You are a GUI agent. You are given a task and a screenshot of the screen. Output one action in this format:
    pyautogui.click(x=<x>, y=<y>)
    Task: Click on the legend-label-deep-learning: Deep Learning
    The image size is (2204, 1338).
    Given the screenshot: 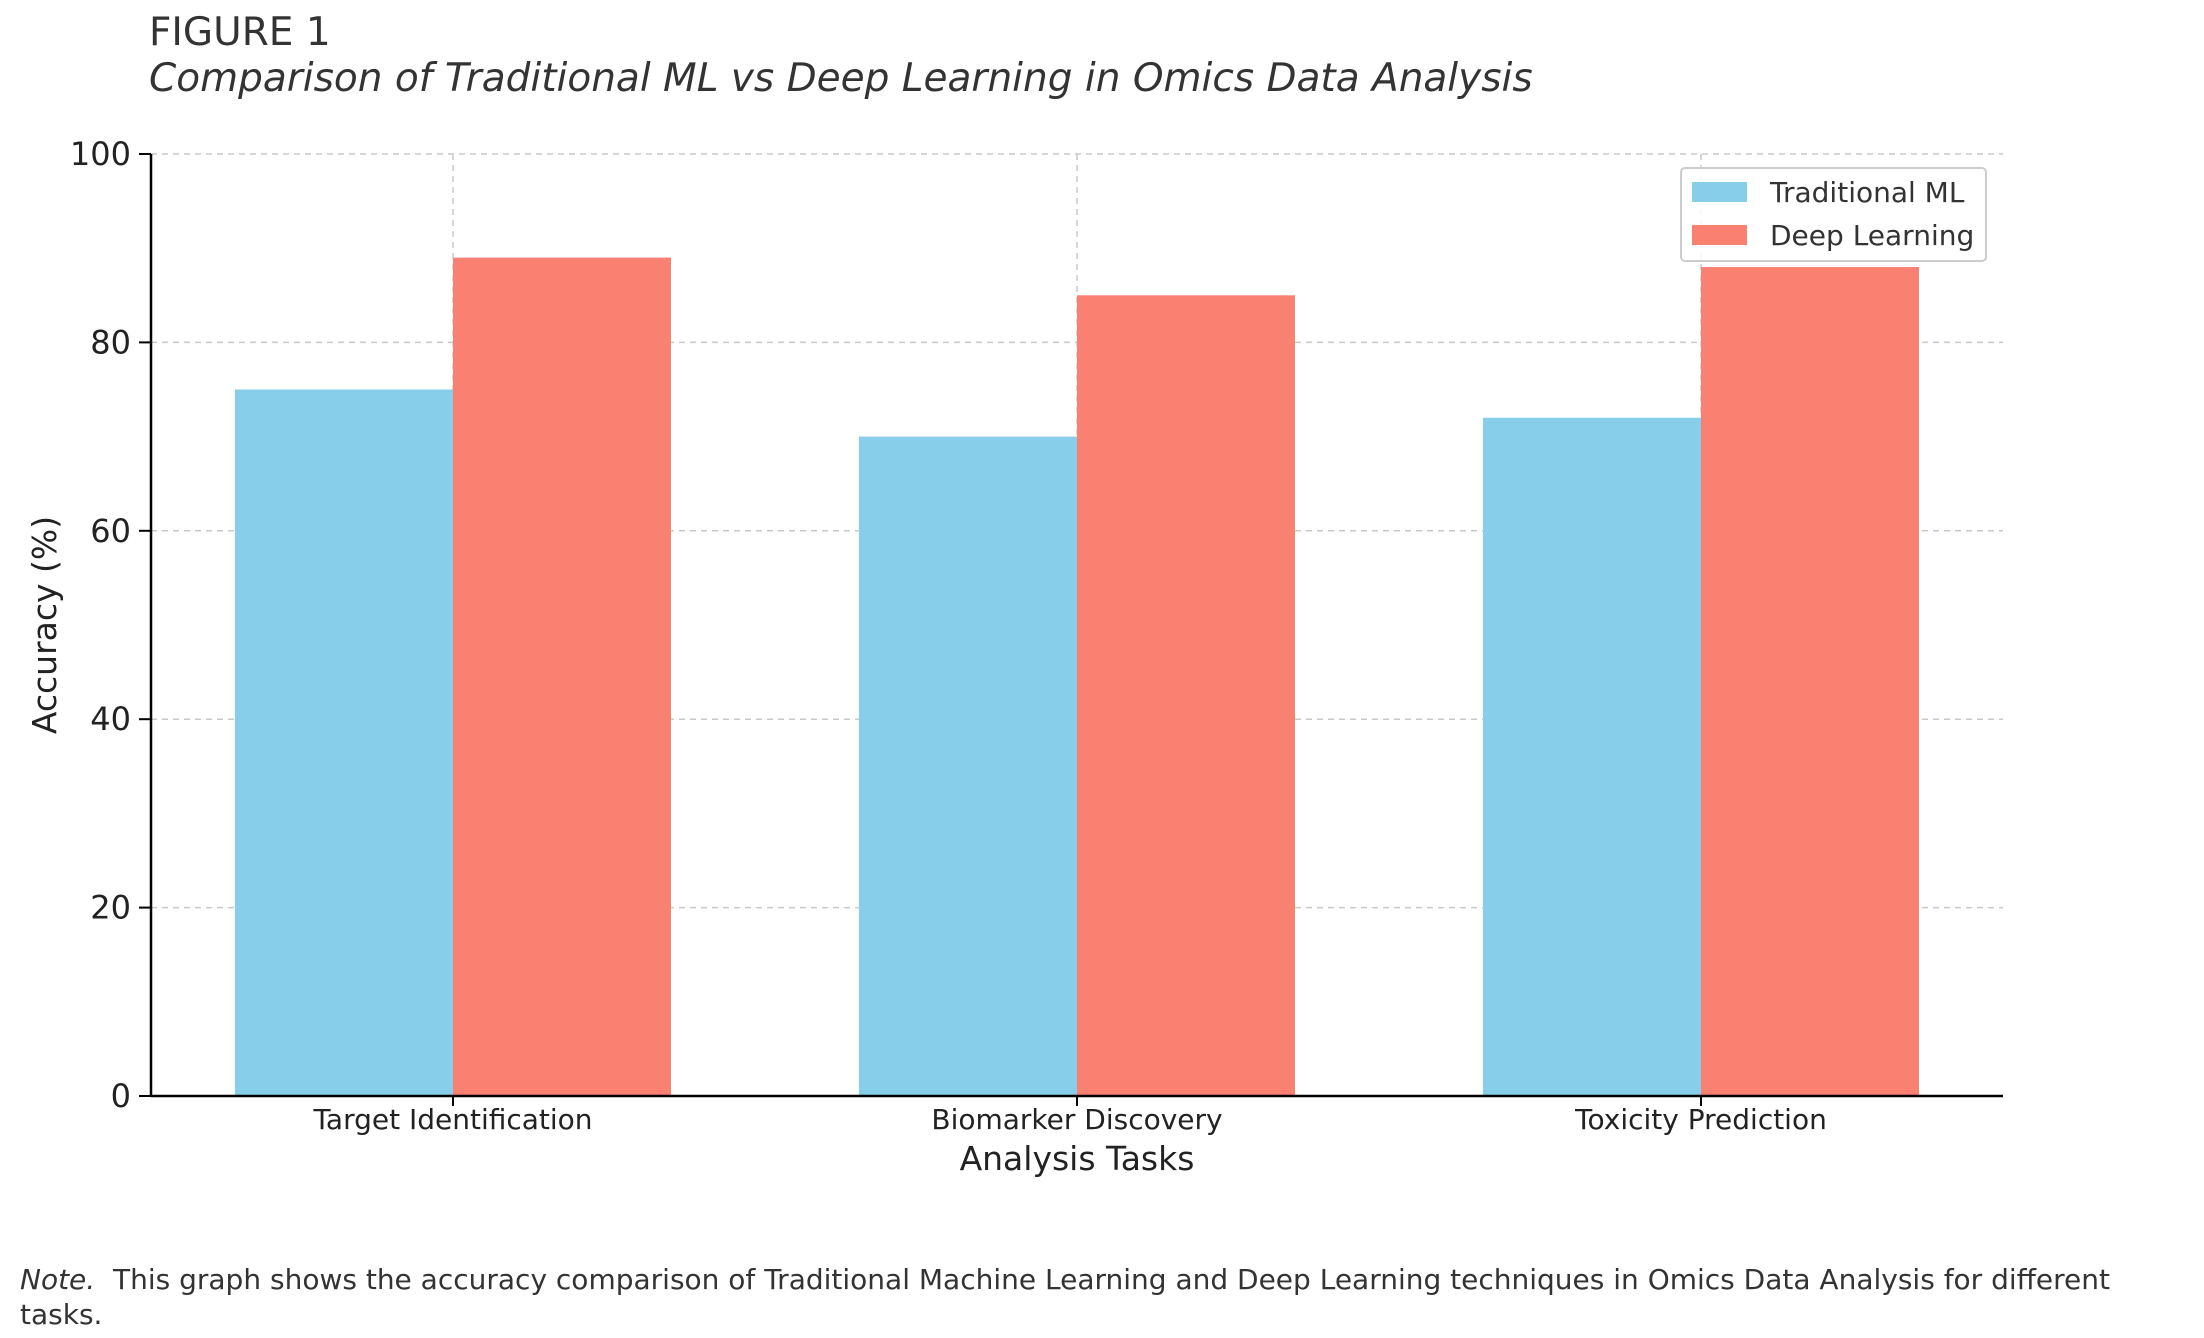 What is the action you would take?
    pyautogui.click(x=1872, y=235)
    